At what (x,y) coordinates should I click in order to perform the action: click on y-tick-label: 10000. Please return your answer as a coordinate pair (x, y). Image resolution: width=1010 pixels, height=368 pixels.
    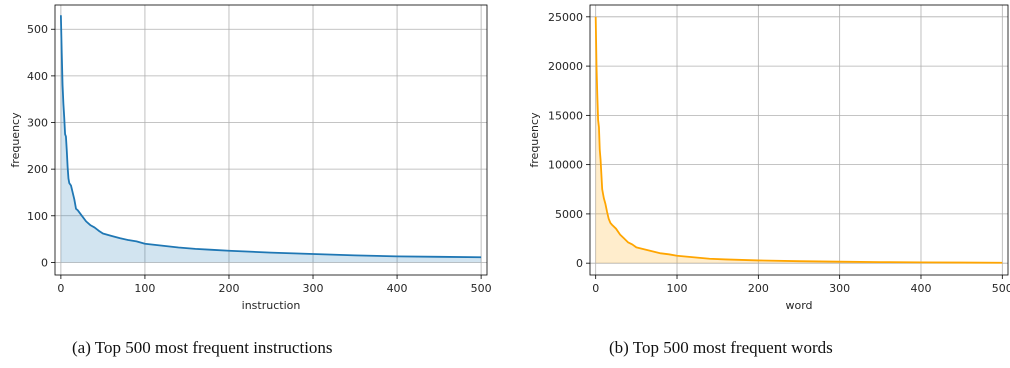
    Looking at the image, I should click on (565, 165).